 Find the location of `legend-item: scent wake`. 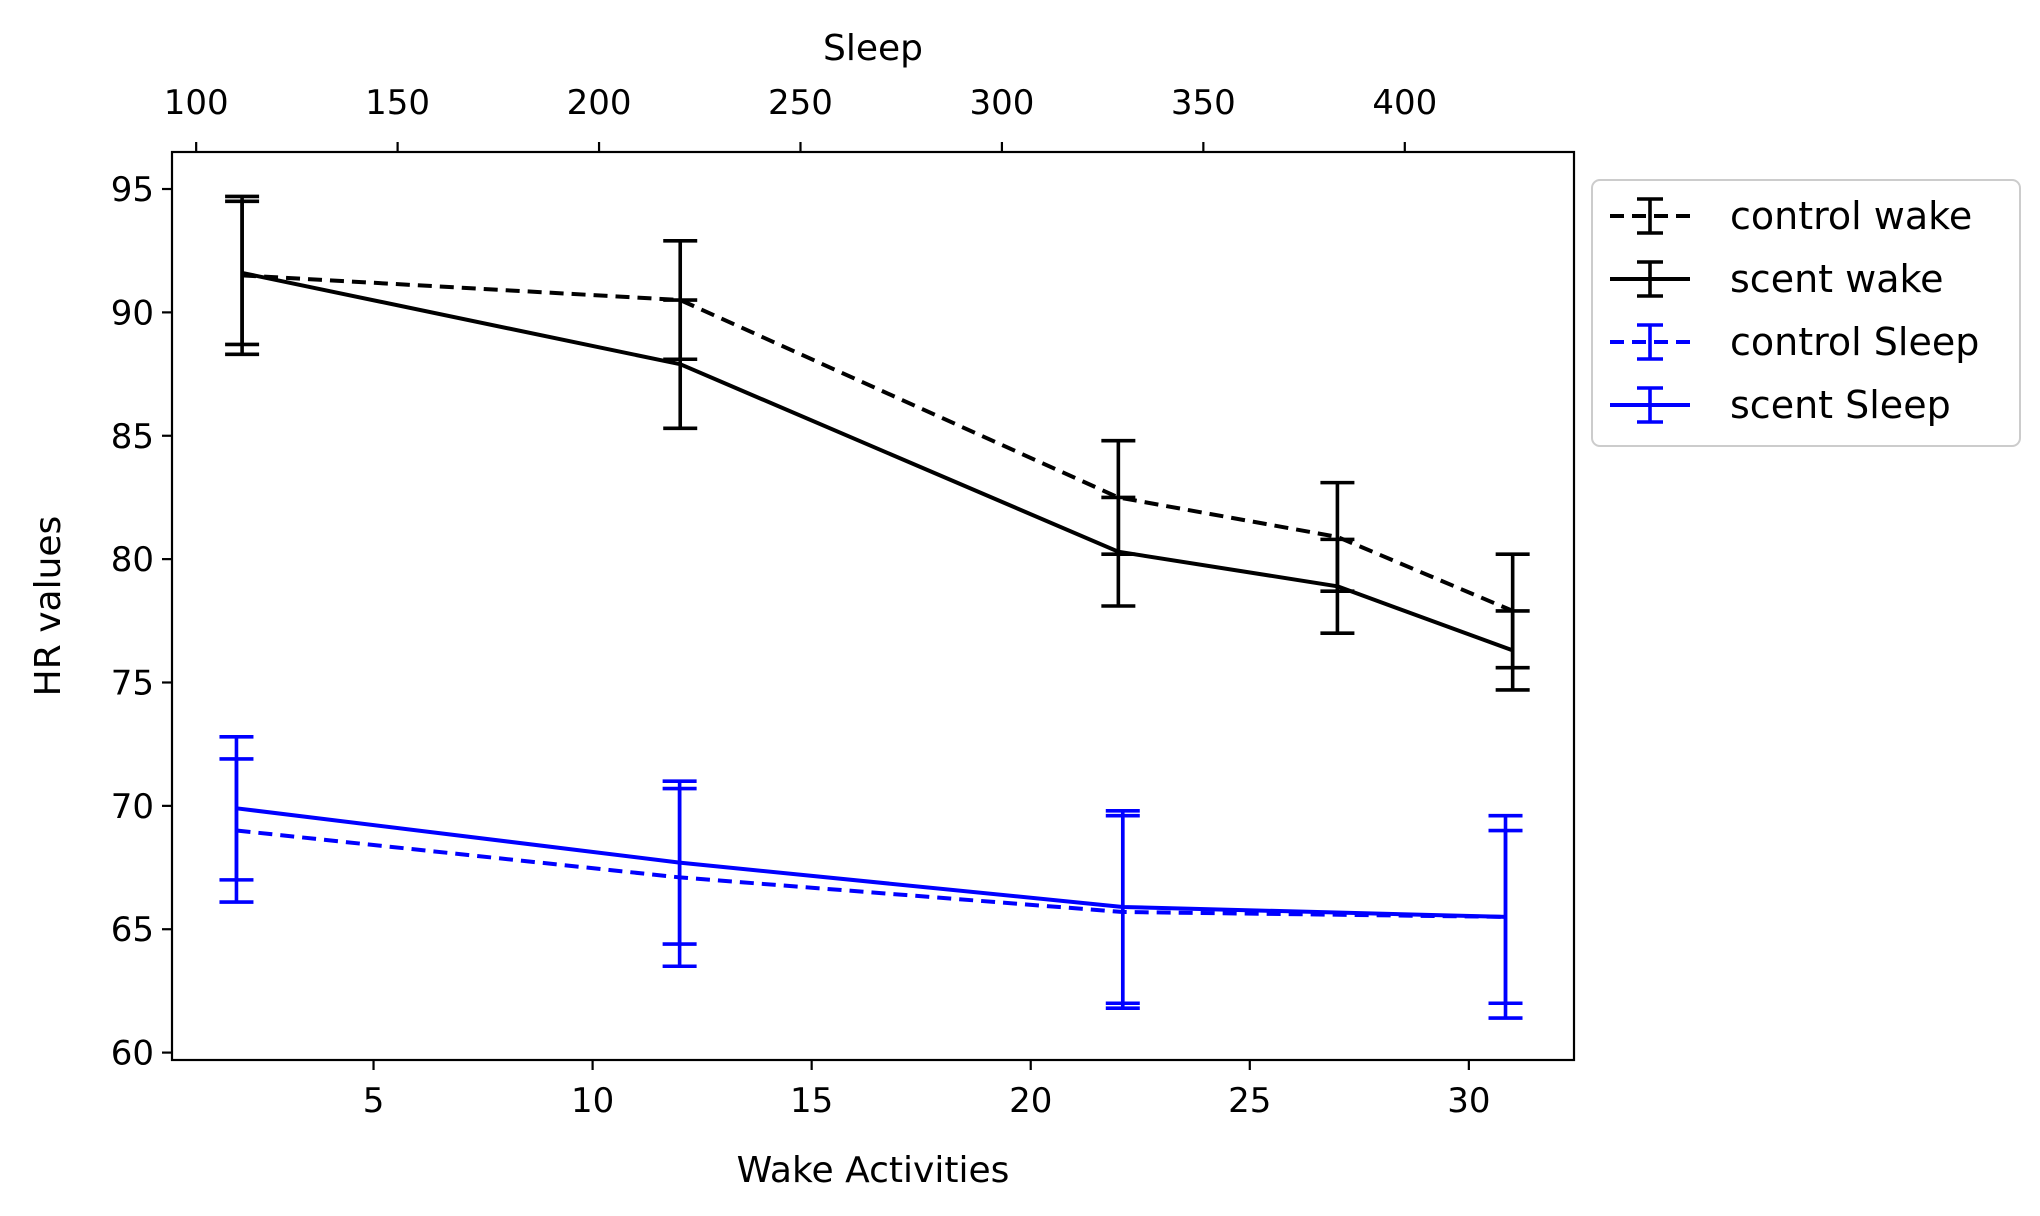

legend-item: scent wake is located at coordinates (1777, 279).